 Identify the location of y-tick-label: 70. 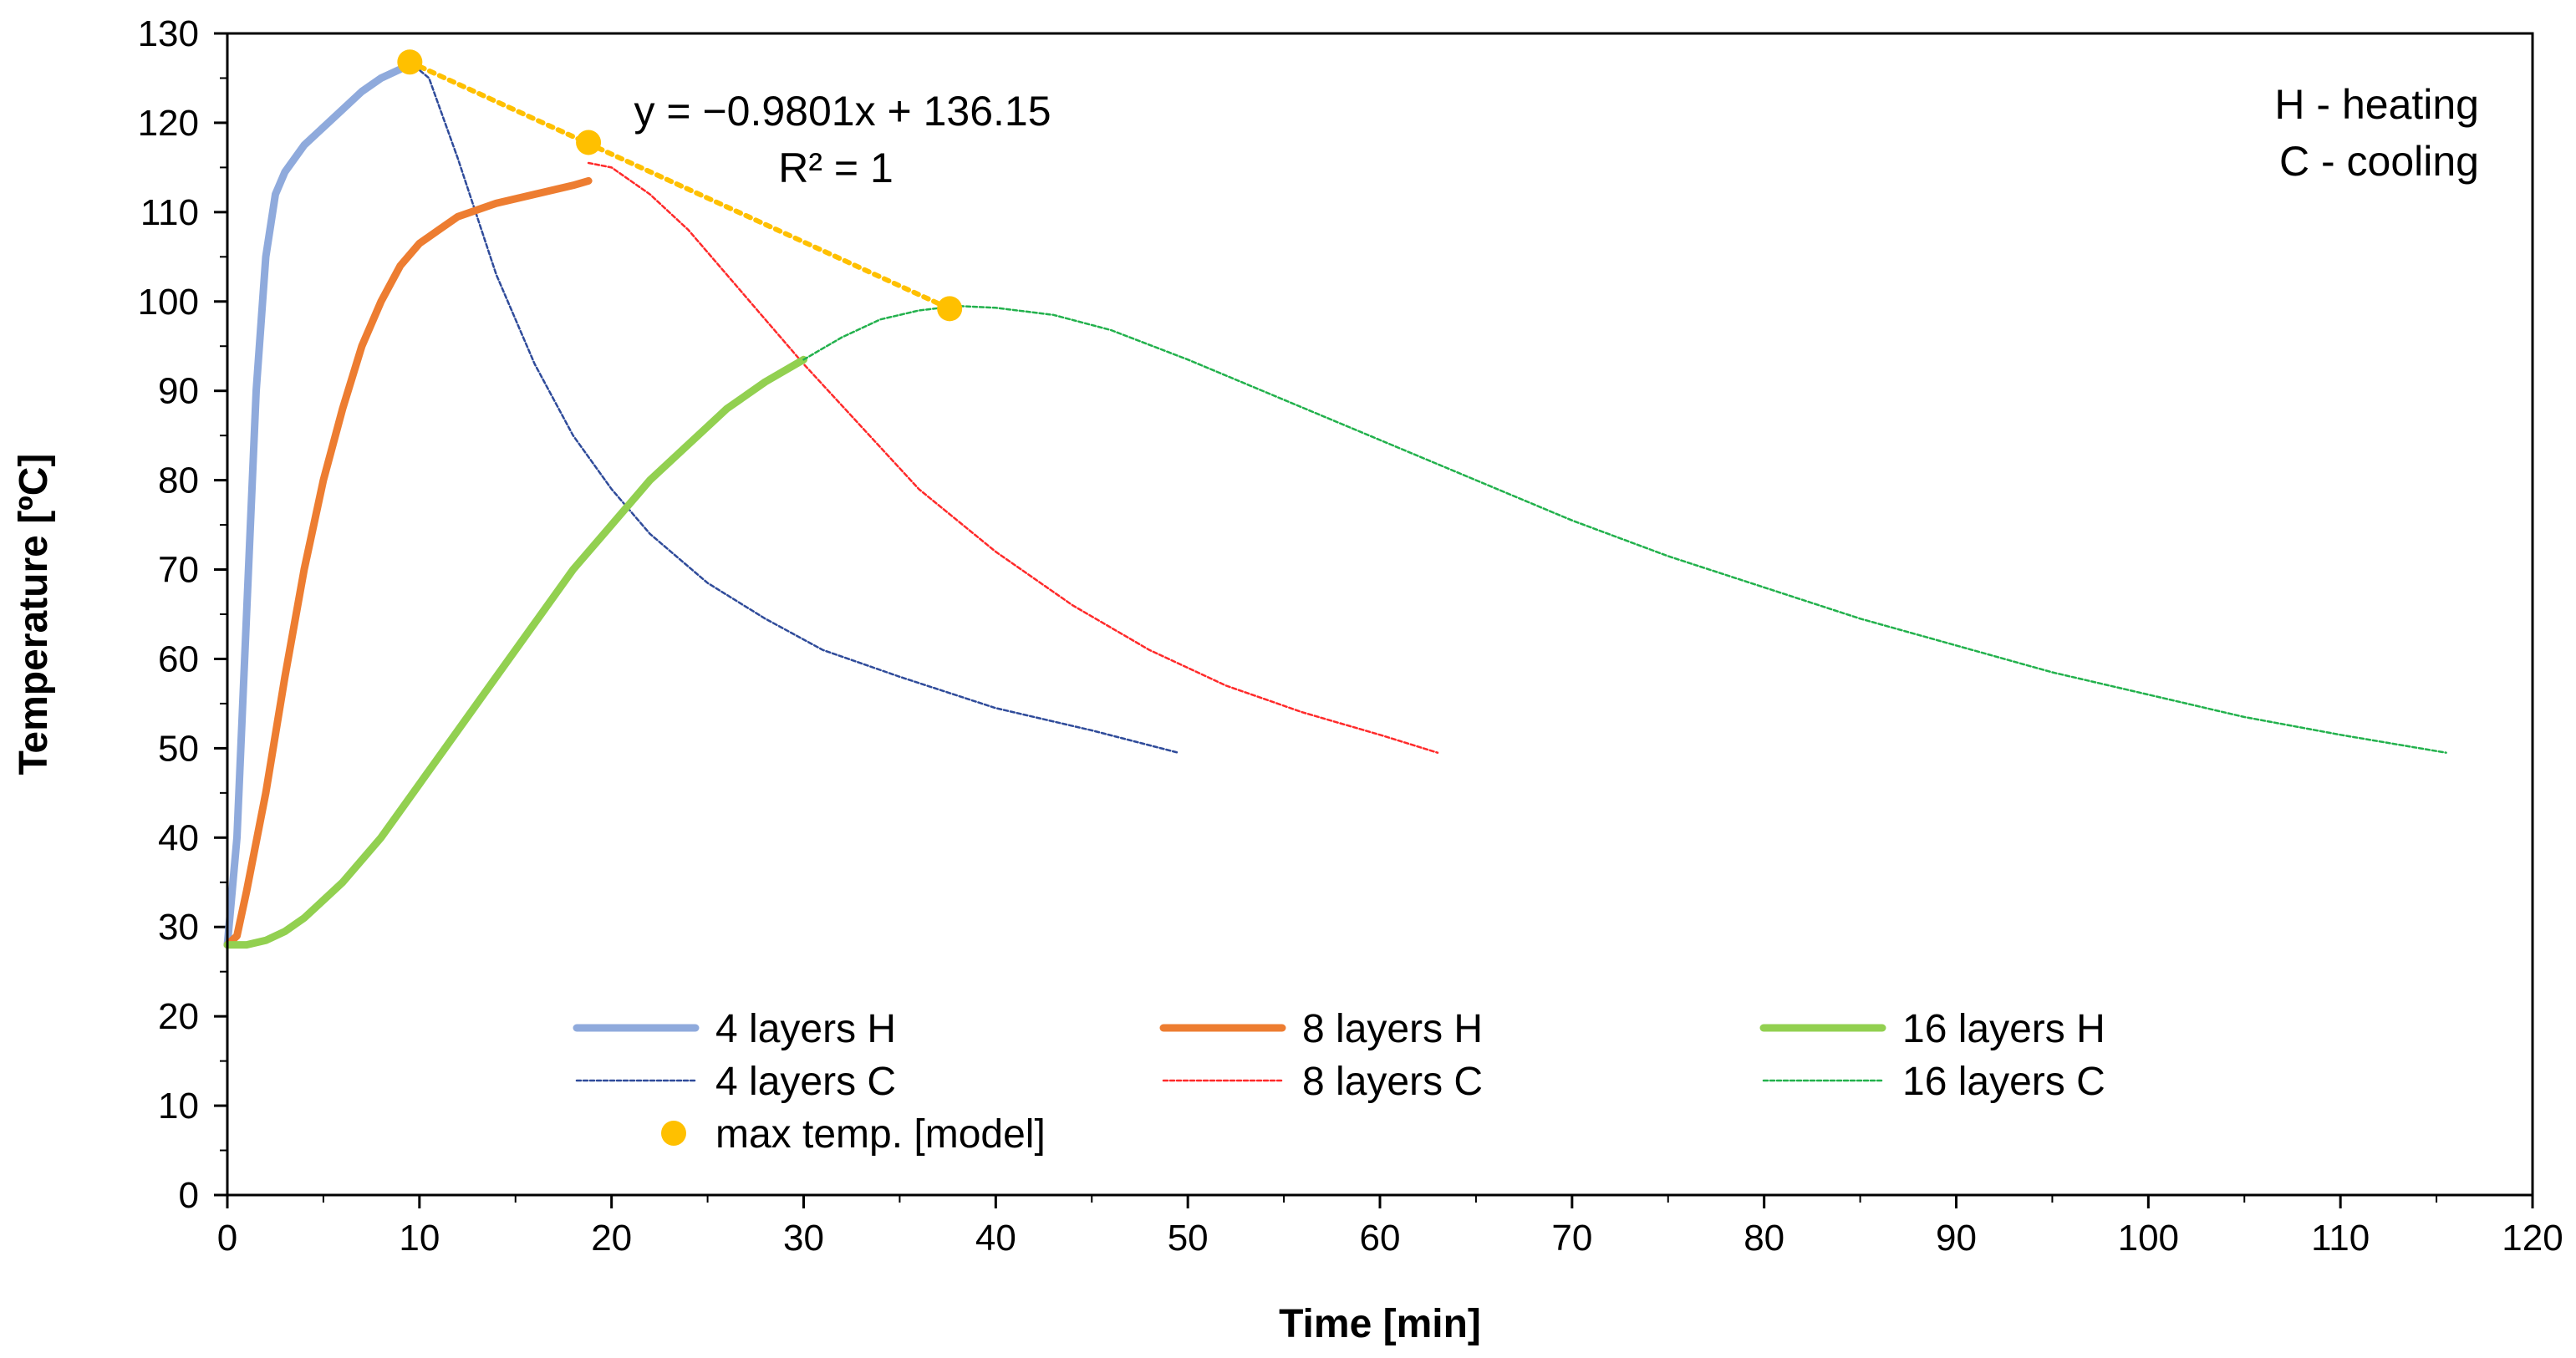
(178, 570).